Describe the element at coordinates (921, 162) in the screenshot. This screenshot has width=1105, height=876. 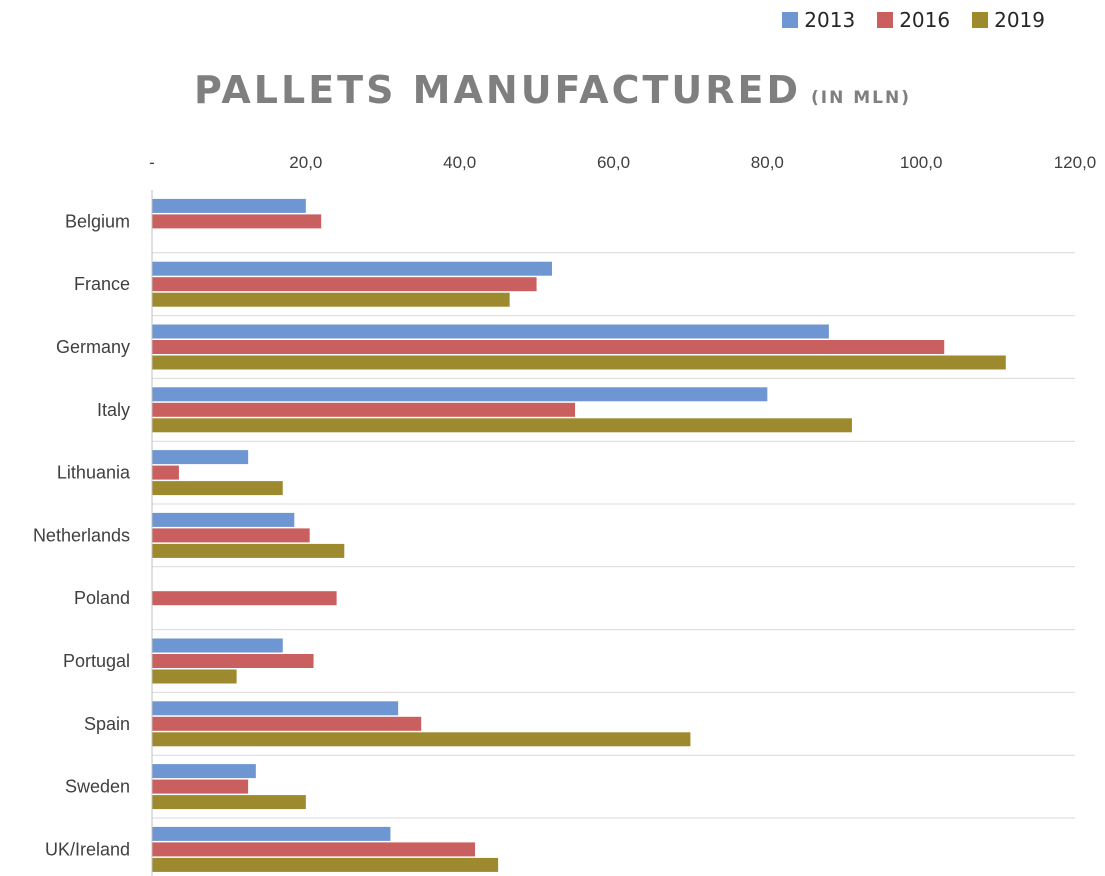
I see `x-tick-label: 100,0` at that location.